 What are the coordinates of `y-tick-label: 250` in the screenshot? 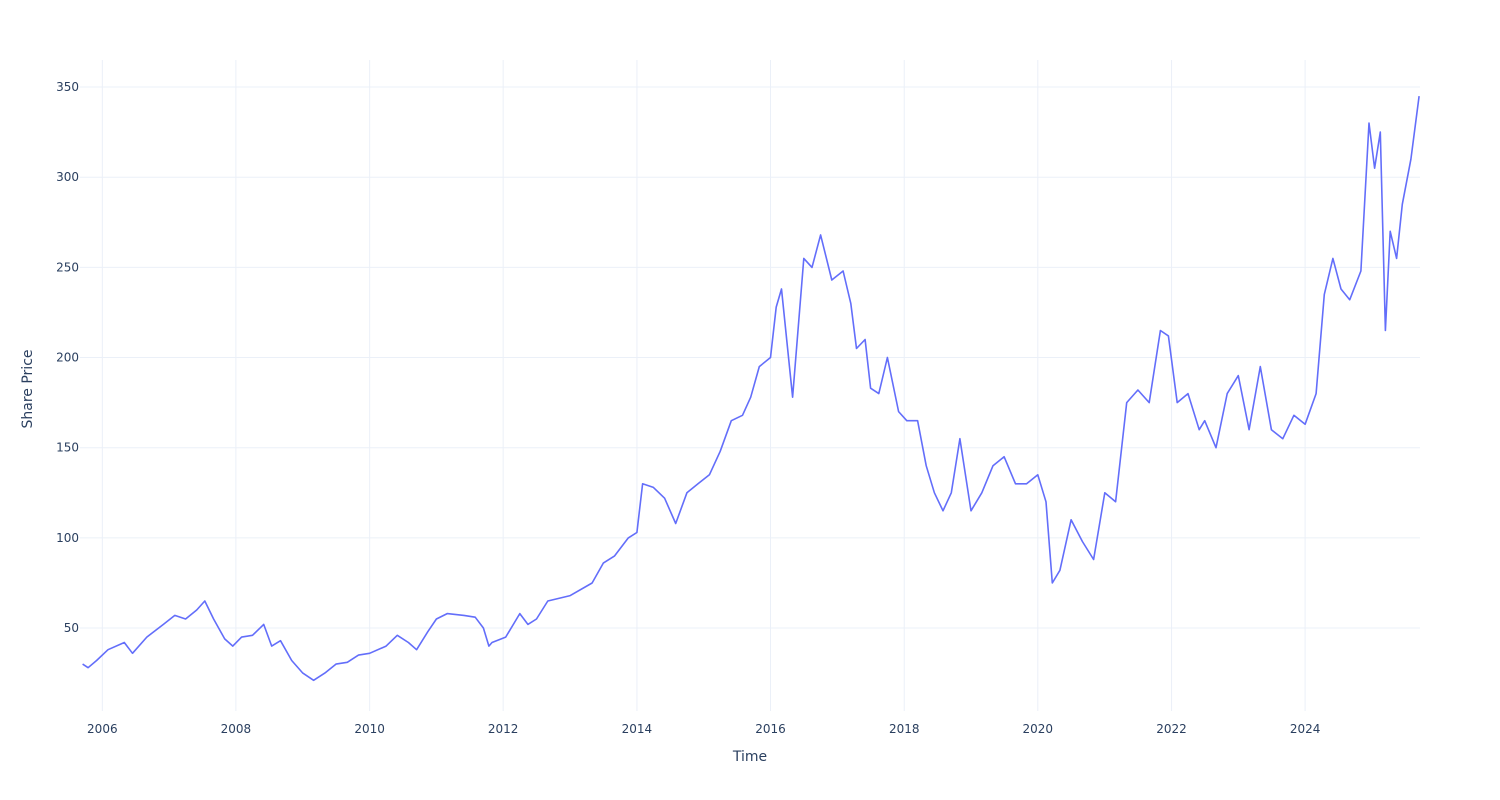 It's located at (67, 267).